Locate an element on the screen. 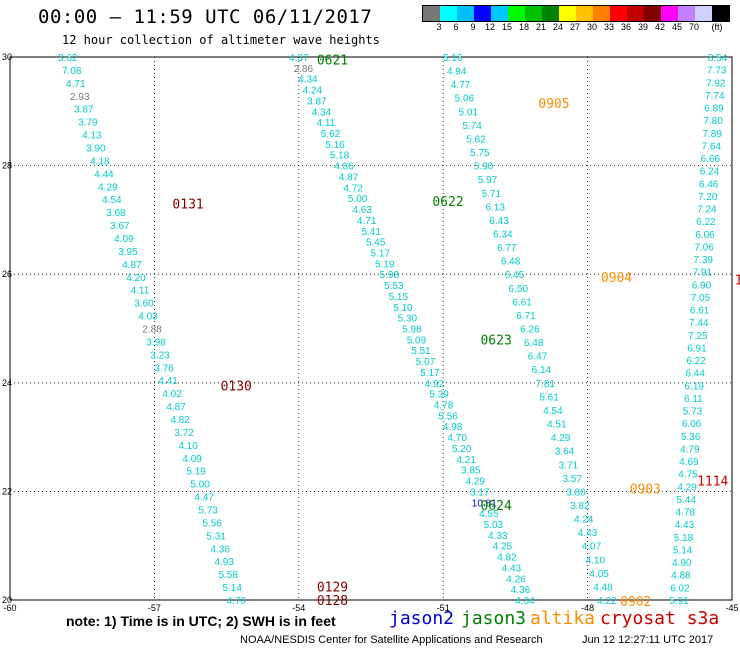 The height and width of the screenshot is (650, 740). wave-height-value: 4.24 is located at coordinates (313, 91).